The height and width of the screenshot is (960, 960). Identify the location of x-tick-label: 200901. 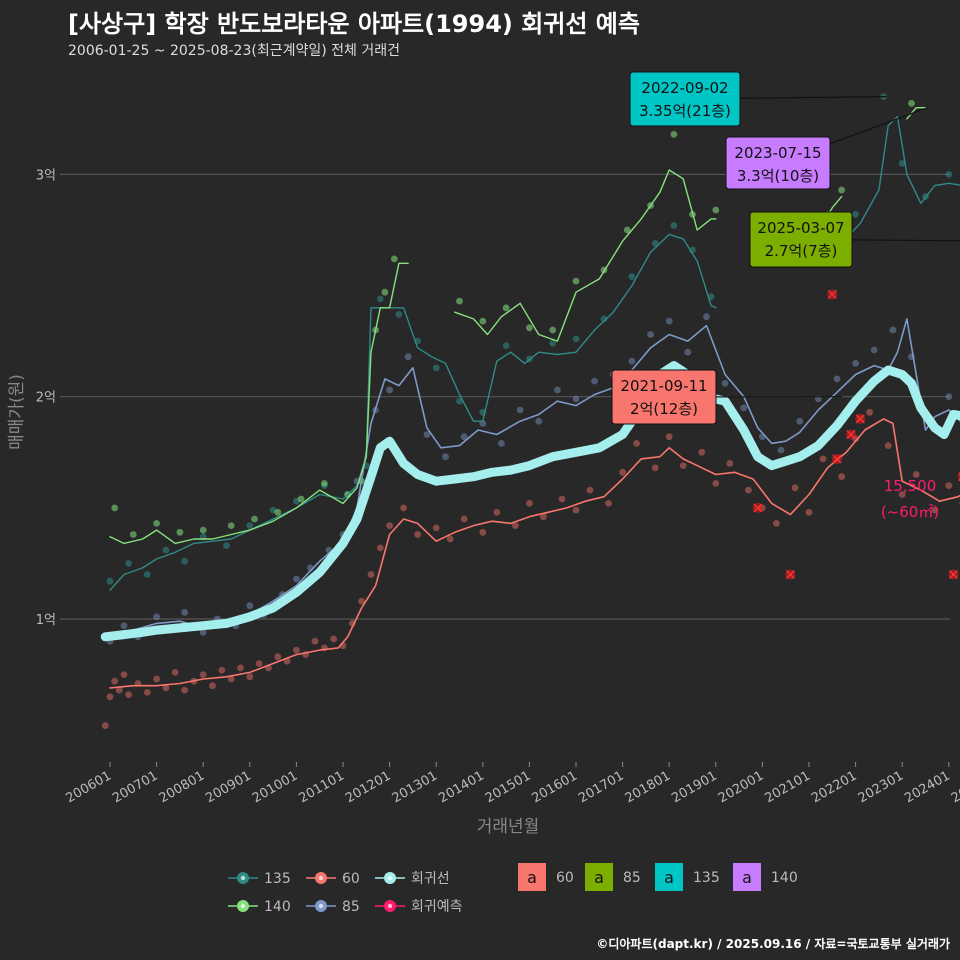
(228, 787).